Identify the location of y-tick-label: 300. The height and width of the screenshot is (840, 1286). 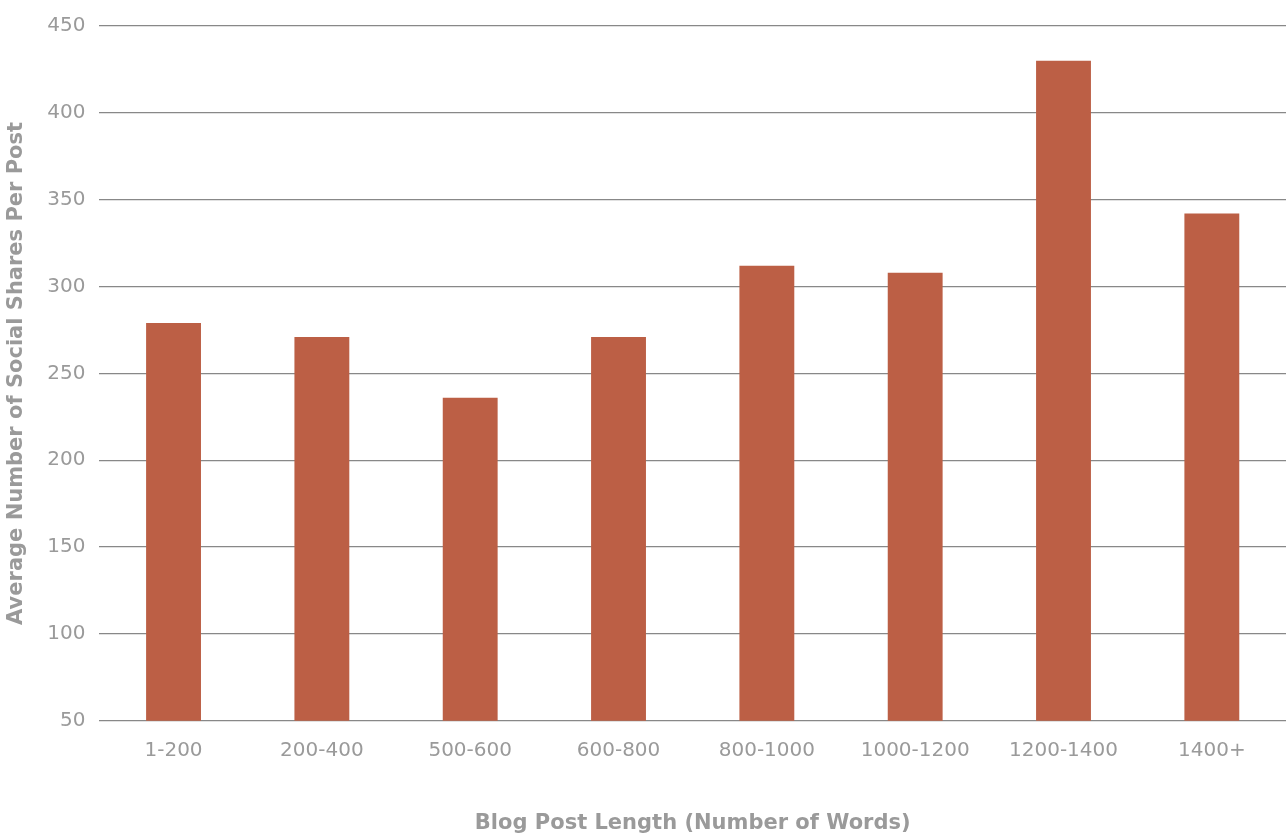
(66, 284).